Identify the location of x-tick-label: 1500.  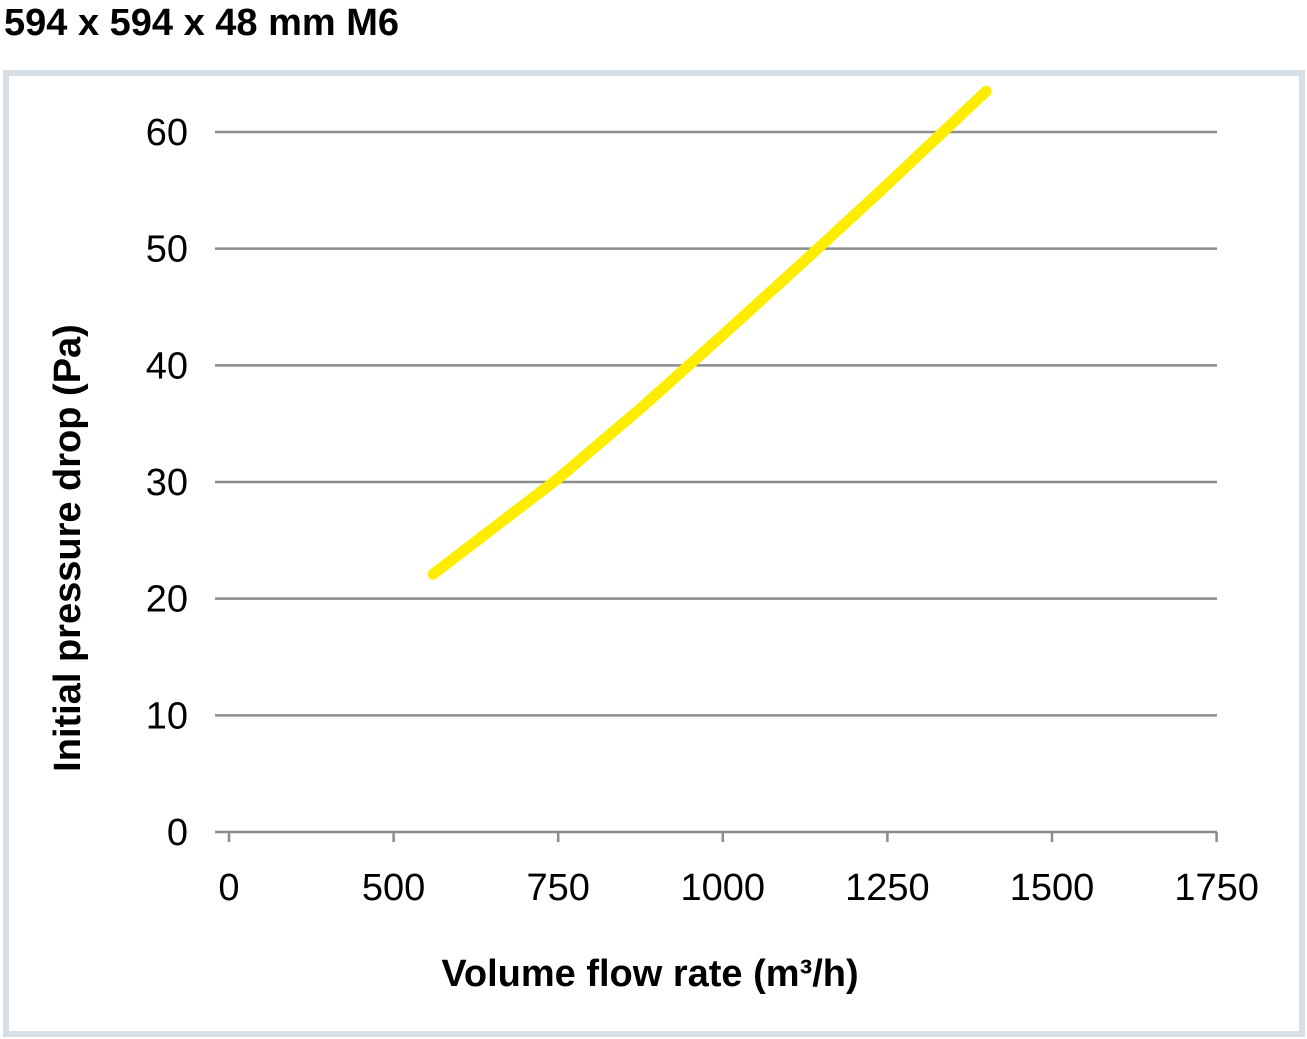
(1052, 888).